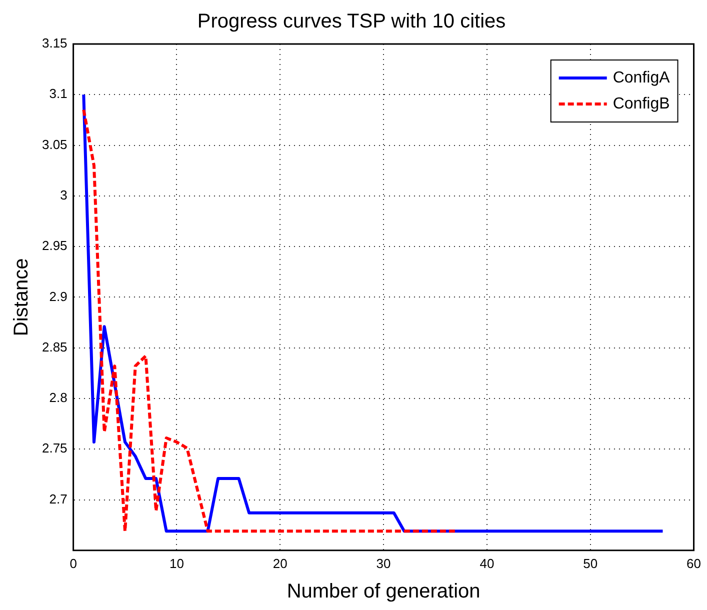 The image size is (707, 610). Describe the element at coordinates (280, 563) in the screenshot. I see `x-tick-label: 20` at that location.